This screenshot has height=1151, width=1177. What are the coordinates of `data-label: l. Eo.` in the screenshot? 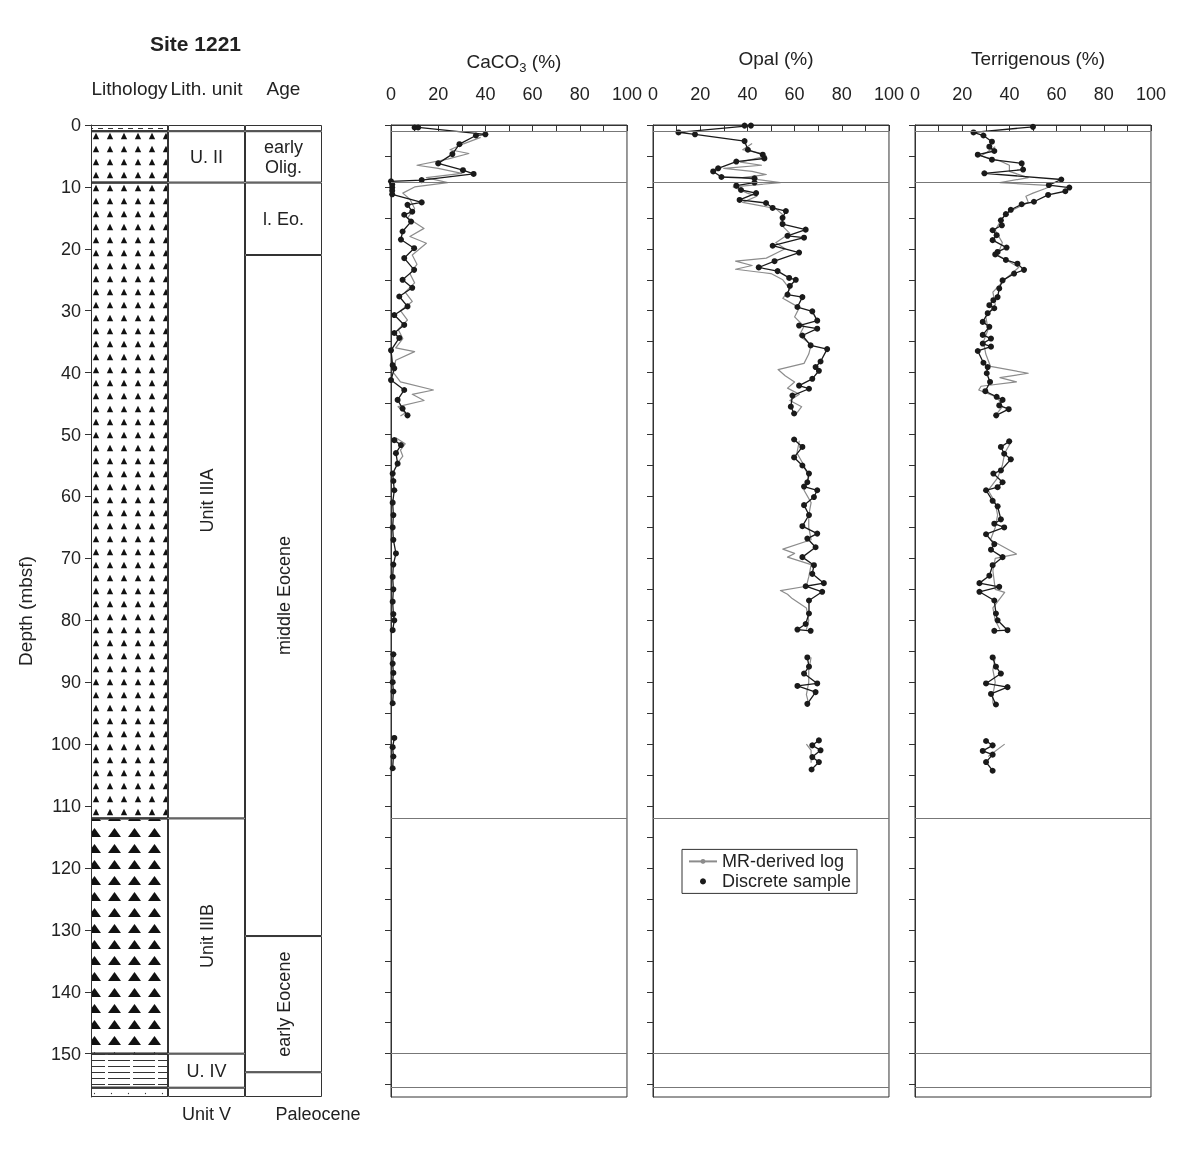 It's located at (283, 218).